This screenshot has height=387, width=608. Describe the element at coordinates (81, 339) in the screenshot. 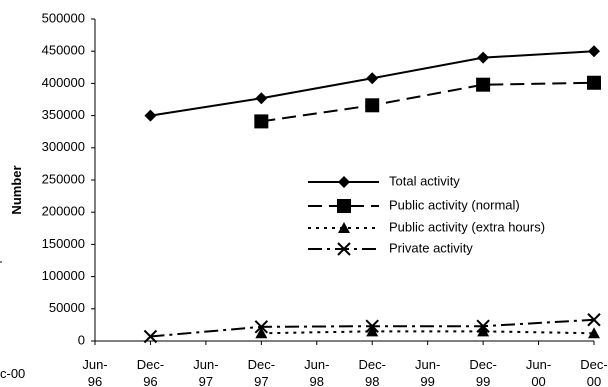

I see `y-tick-label: 0` at that location.